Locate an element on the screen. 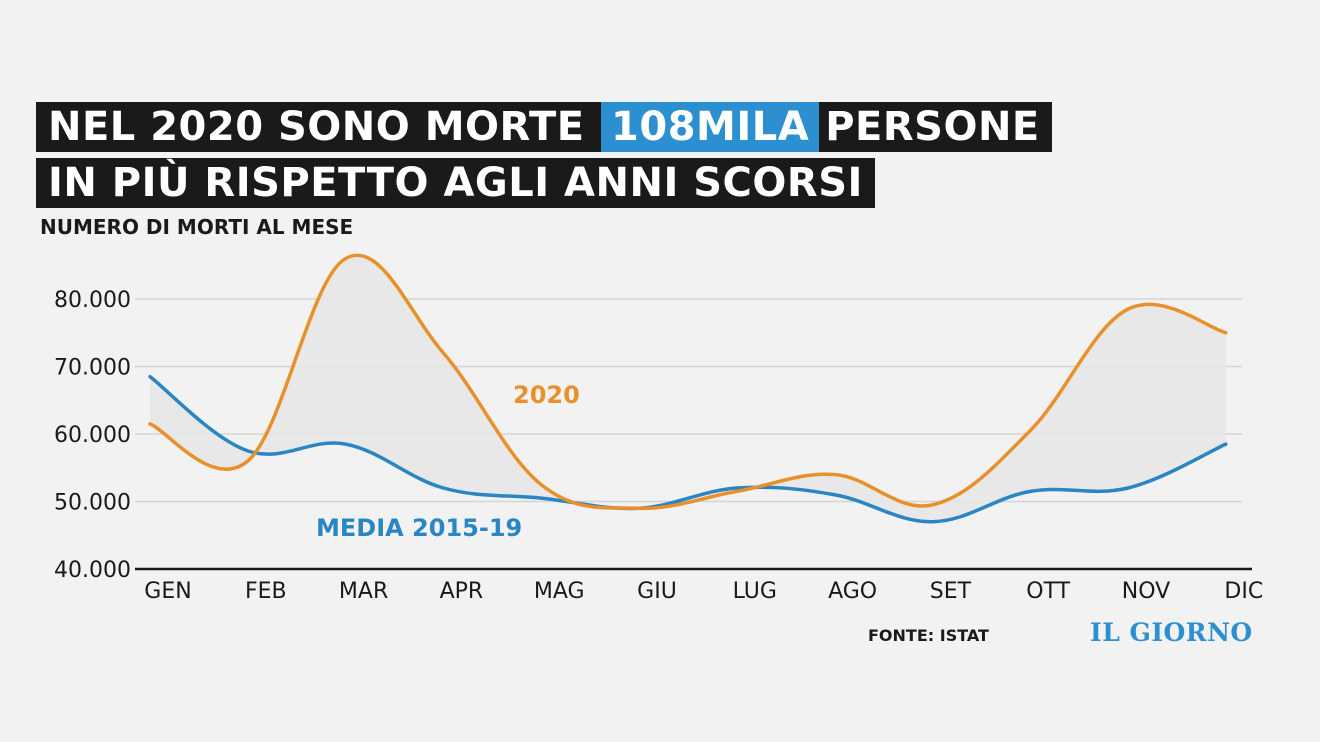 Image resolution: width=1320 pixels, height=742 pixels. x-tick-label: OTT is located at coordinates (1048, 591).